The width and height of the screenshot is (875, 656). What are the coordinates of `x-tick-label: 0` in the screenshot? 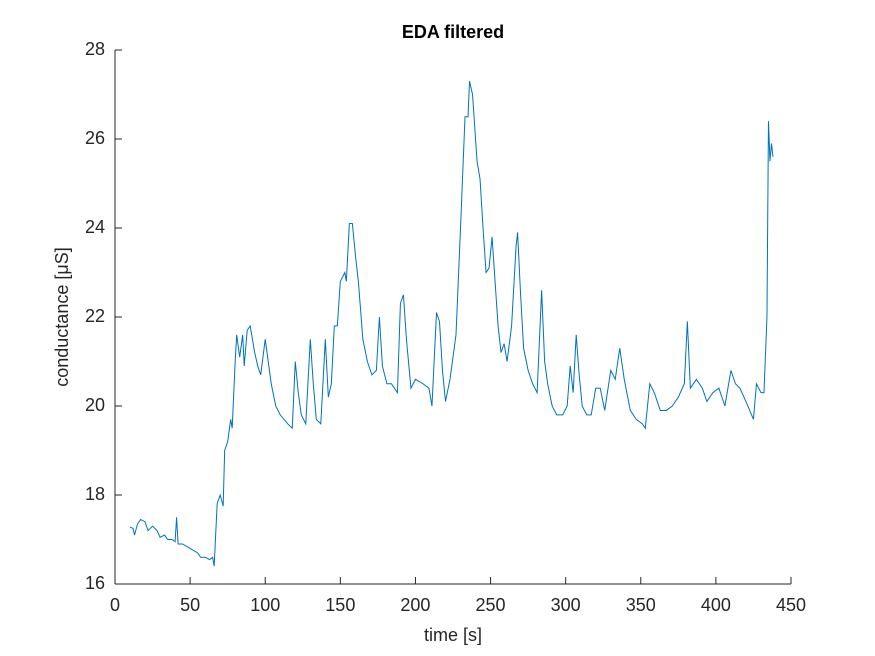 It's located at (115, 605).